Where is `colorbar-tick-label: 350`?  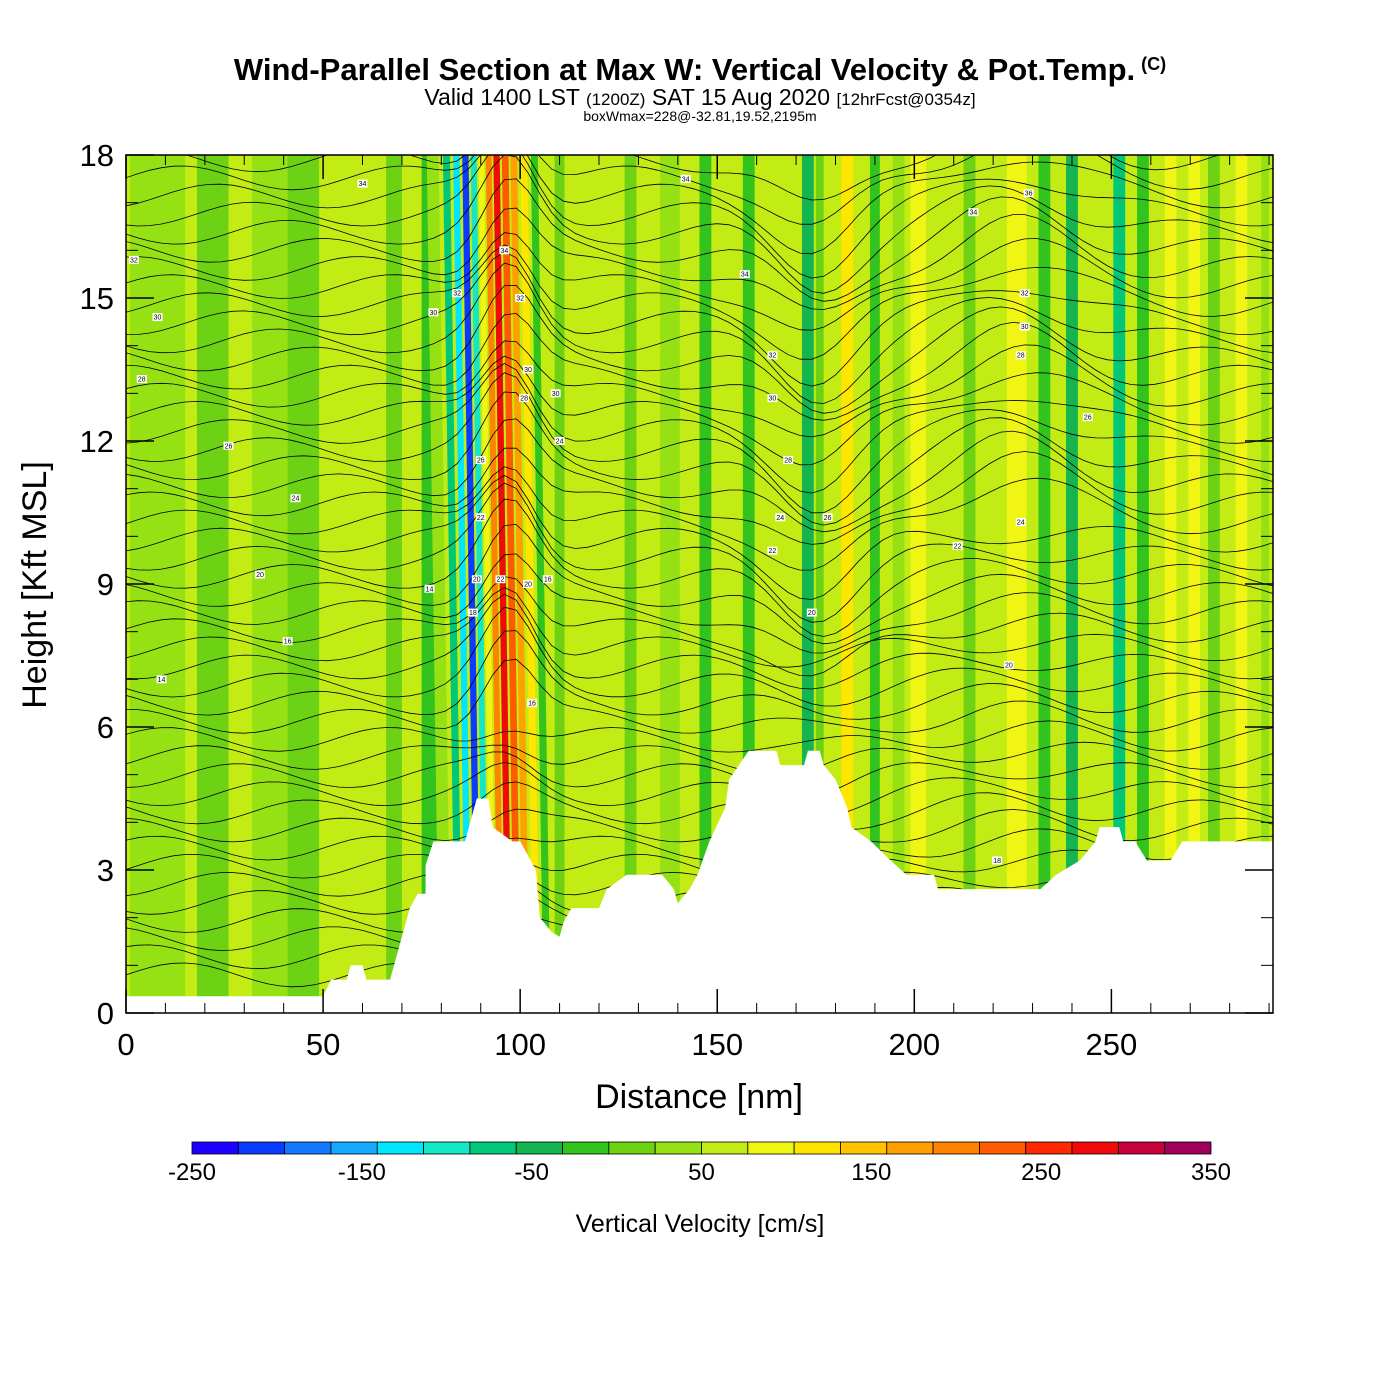 colorbar-tick-label: 350 is located at coordinates (1211, 1172).